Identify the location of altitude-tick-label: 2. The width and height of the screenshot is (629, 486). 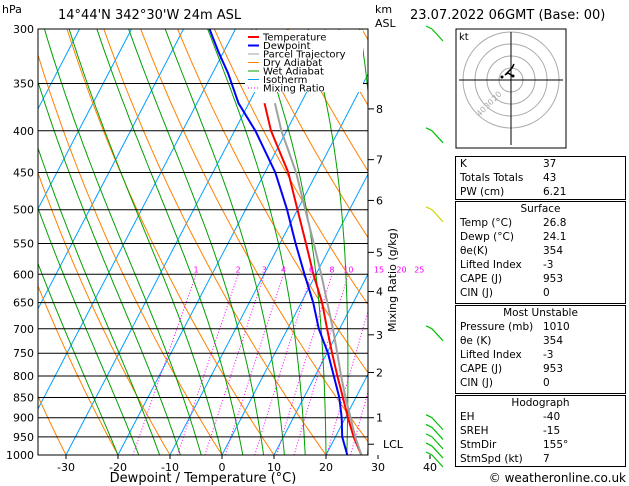
(379, 372).